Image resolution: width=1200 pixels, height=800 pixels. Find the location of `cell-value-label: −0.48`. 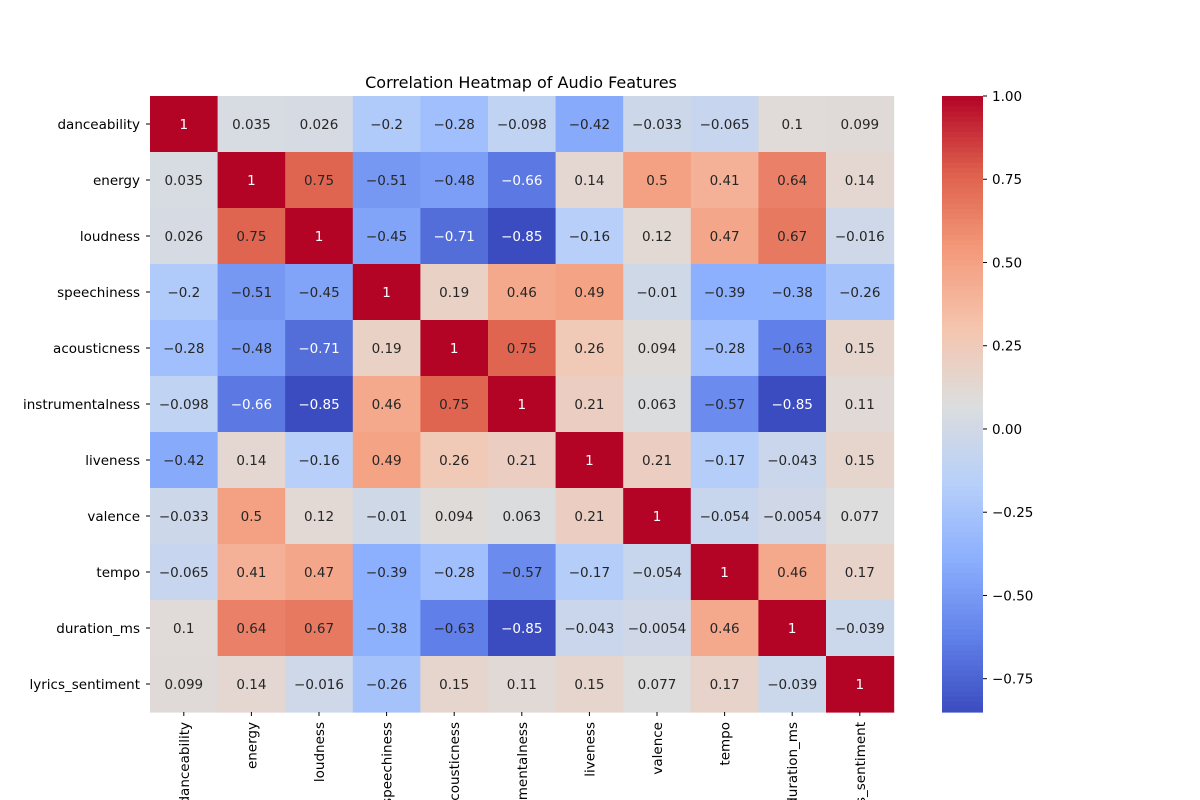

cell-value-label: −0.48 is located at coordinates (454, 181).